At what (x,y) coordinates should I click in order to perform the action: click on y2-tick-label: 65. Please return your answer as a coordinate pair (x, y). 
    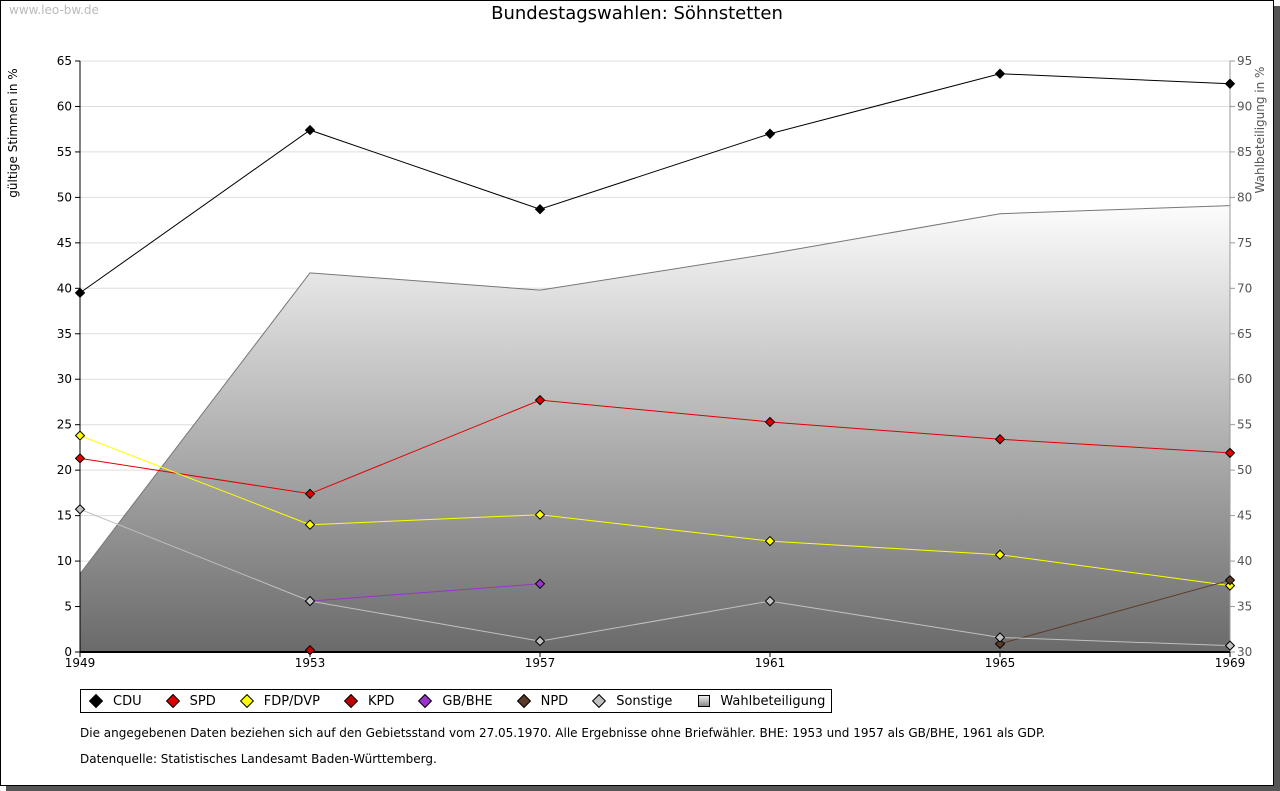
    Looking at the image, I should click on (1244, 334).